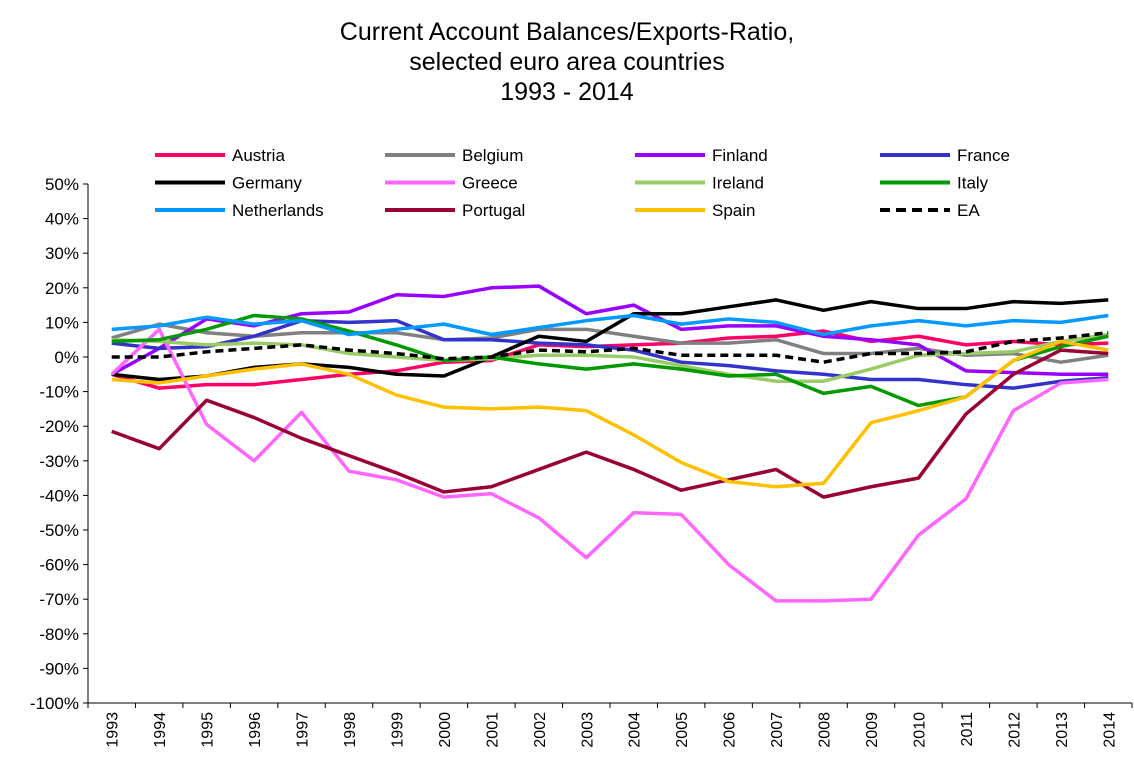 The image size is (1134, 761). What do you see at coordinates (493, 210) in the screenshot?
I see `legend-label: Portugal` at bounding box center [493, 210].